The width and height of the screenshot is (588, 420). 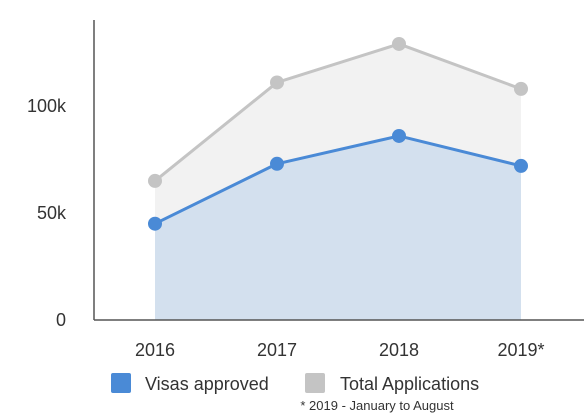 I want to click on y-tick-label-50k: 50k, so click(x=52, y=213).